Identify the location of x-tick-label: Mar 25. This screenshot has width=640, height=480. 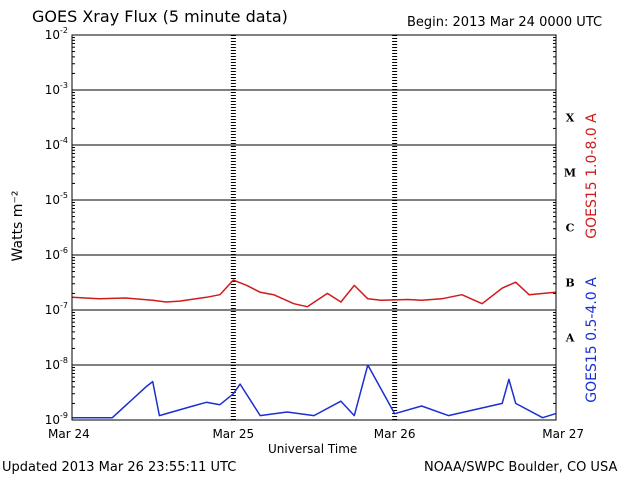
(233, 434).